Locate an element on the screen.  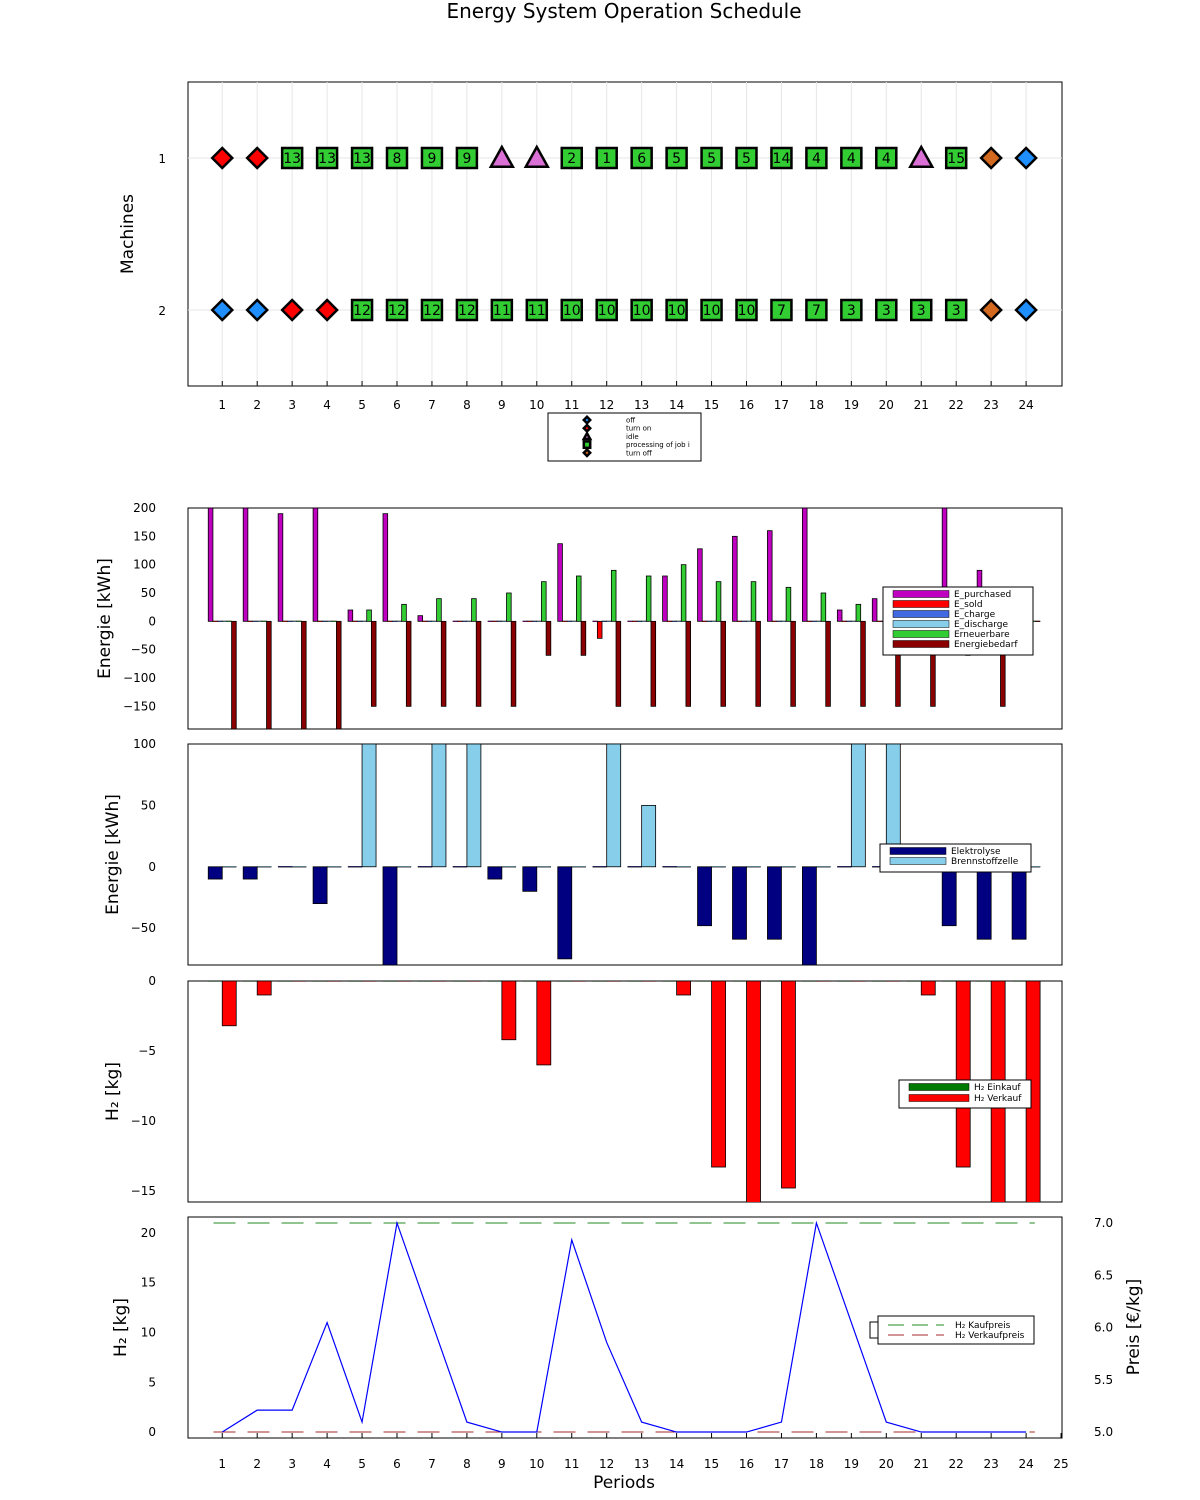
storage-frame is located at coordinates (625, 1327).